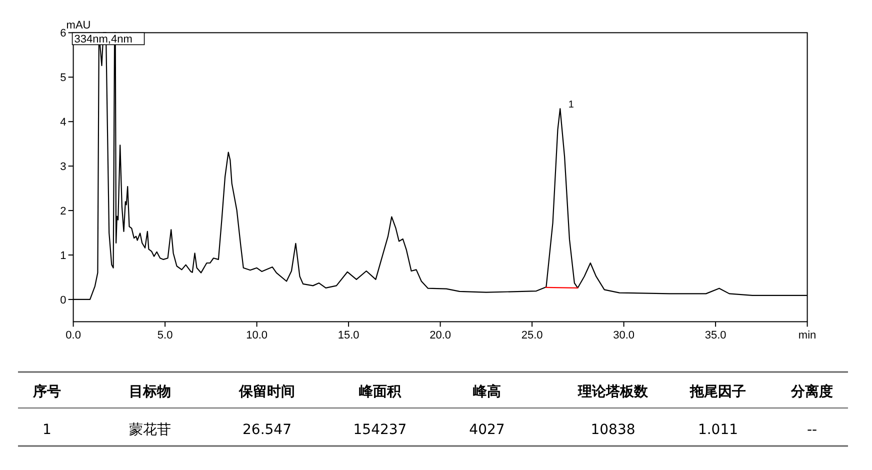 The image size is (872, 470). Describe the element at coordinates (718, 430) in the screenshot. I see `text: 1.011` at that location.